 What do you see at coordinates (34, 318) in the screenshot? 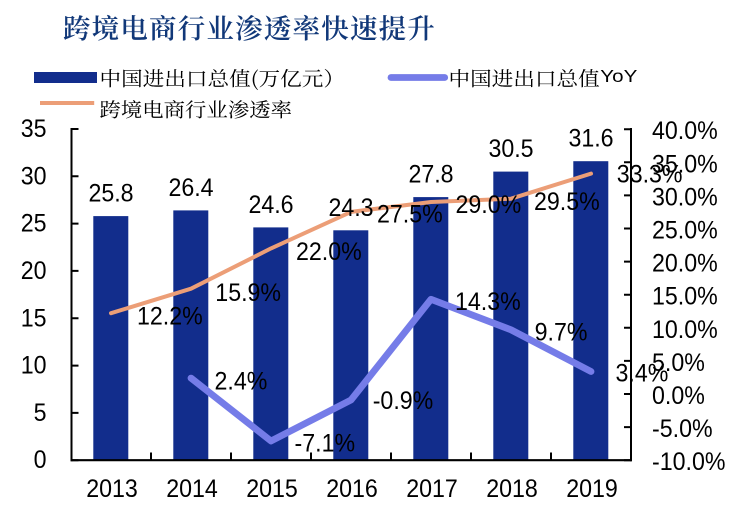
I see `svg-text: 15` at bounding box center [34, 318].